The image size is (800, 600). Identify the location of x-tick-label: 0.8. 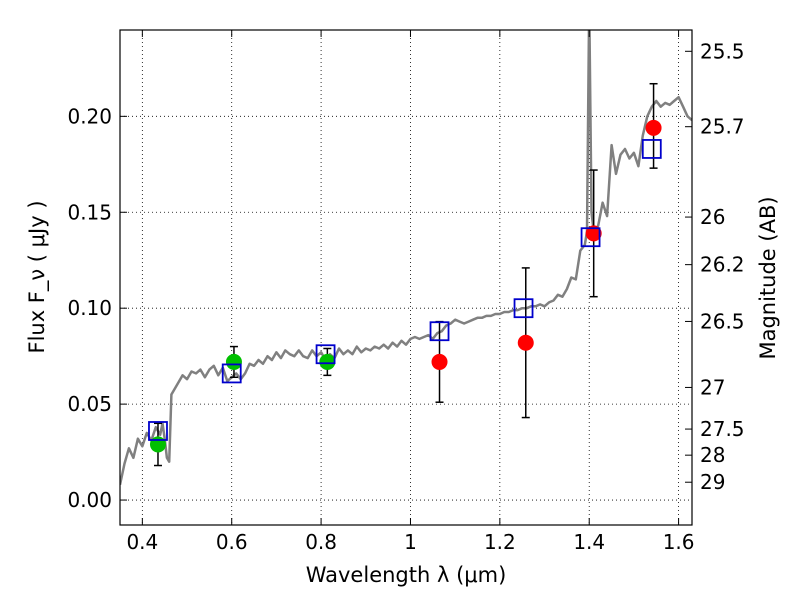
(321, 542).